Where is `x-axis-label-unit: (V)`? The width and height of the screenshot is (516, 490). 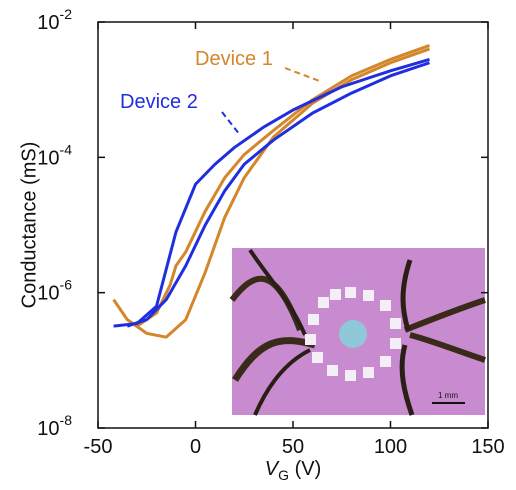 x-axis-label-unit: (V) is located at coordinates (308, 469).